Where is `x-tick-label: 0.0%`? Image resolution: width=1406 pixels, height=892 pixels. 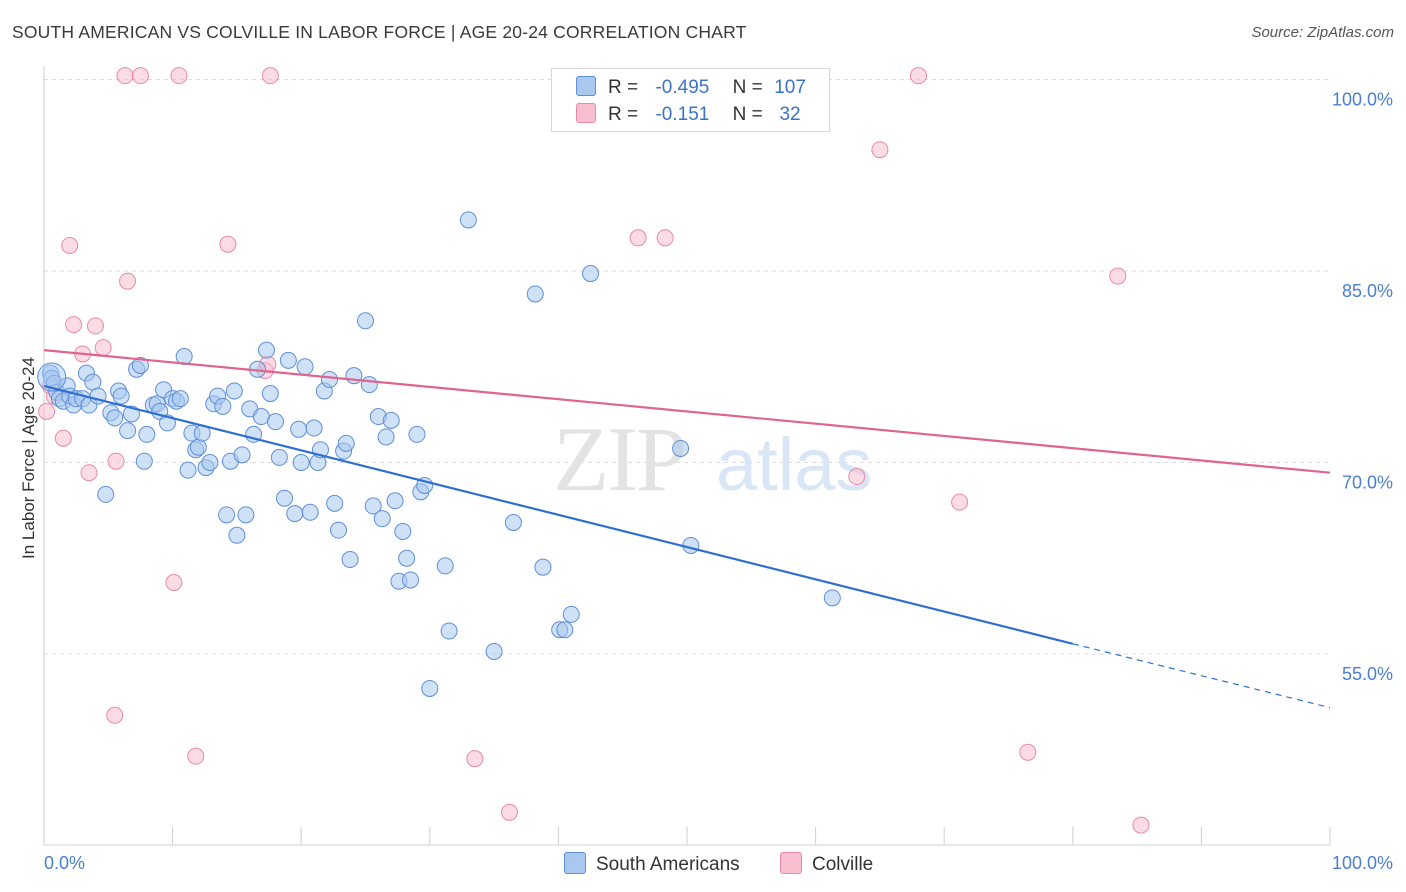 x-tick-label: 0.0% is located at coordinates (64, 863).